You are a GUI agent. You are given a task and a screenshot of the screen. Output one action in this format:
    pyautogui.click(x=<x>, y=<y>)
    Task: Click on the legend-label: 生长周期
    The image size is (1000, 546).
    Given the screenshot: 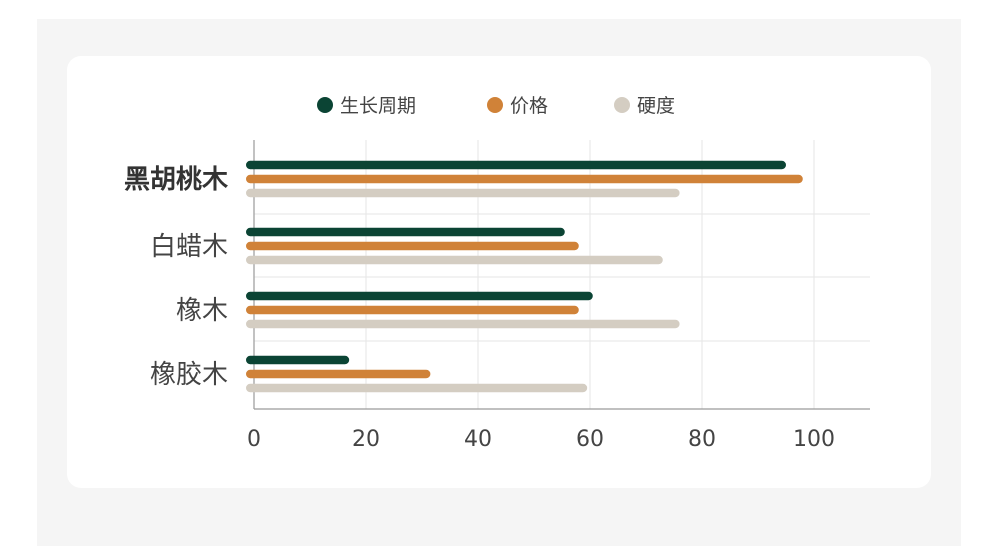 What is the action you would take?
    pyautogui.click(x=378, y=106)
    